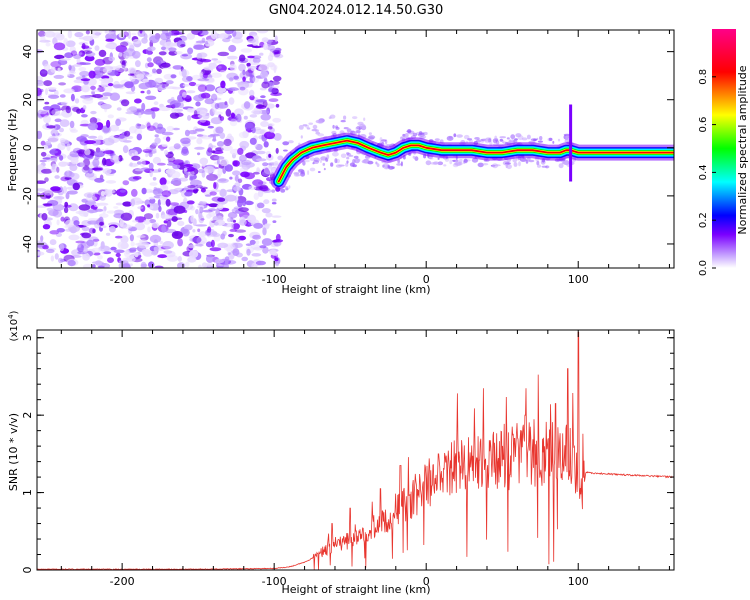  I want to click on x-tick-label: -100, so click(274, 581).